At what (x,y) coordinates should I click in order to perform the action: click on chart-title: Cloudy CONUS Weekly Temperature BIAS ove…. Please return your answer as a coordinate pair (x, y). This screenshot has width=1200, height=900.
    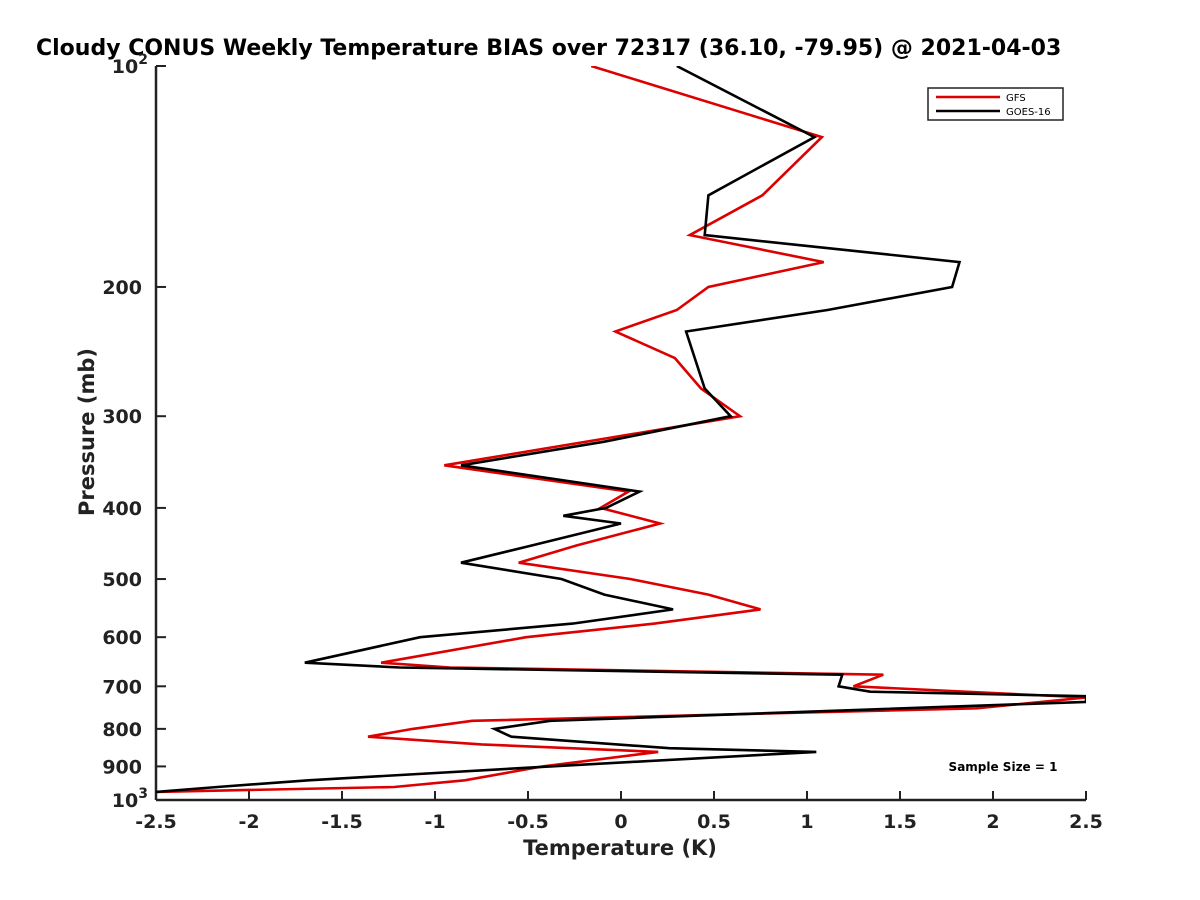
    Looking at the image, I should click on (548, 48).